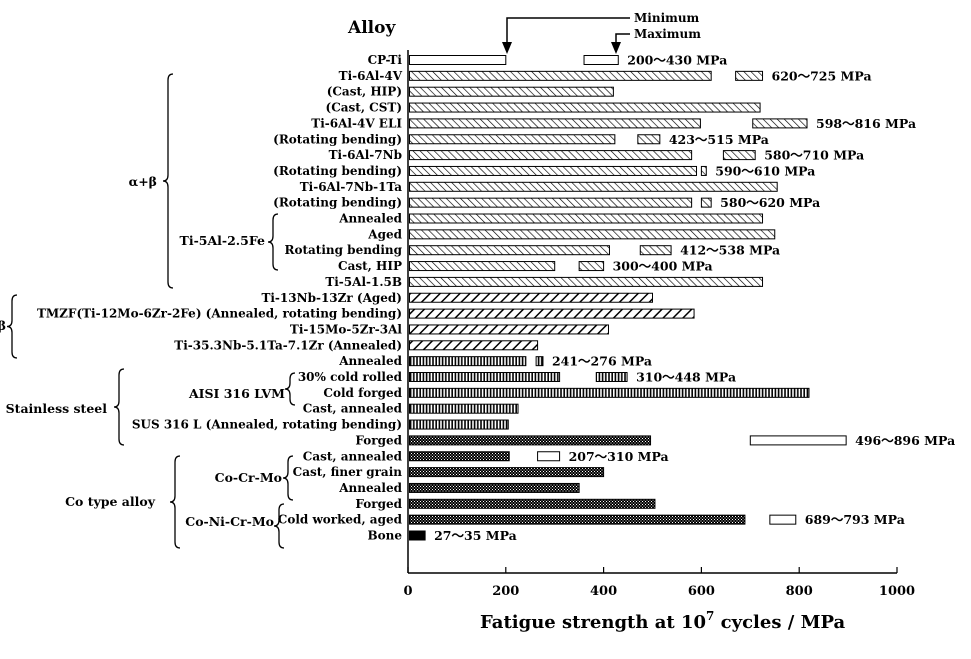 This screenshot has width=971, height=659. What do you see at coordinates (384, 536) in the screenshot?
I see `row-label: Bone` at bounding box center [384, 536].